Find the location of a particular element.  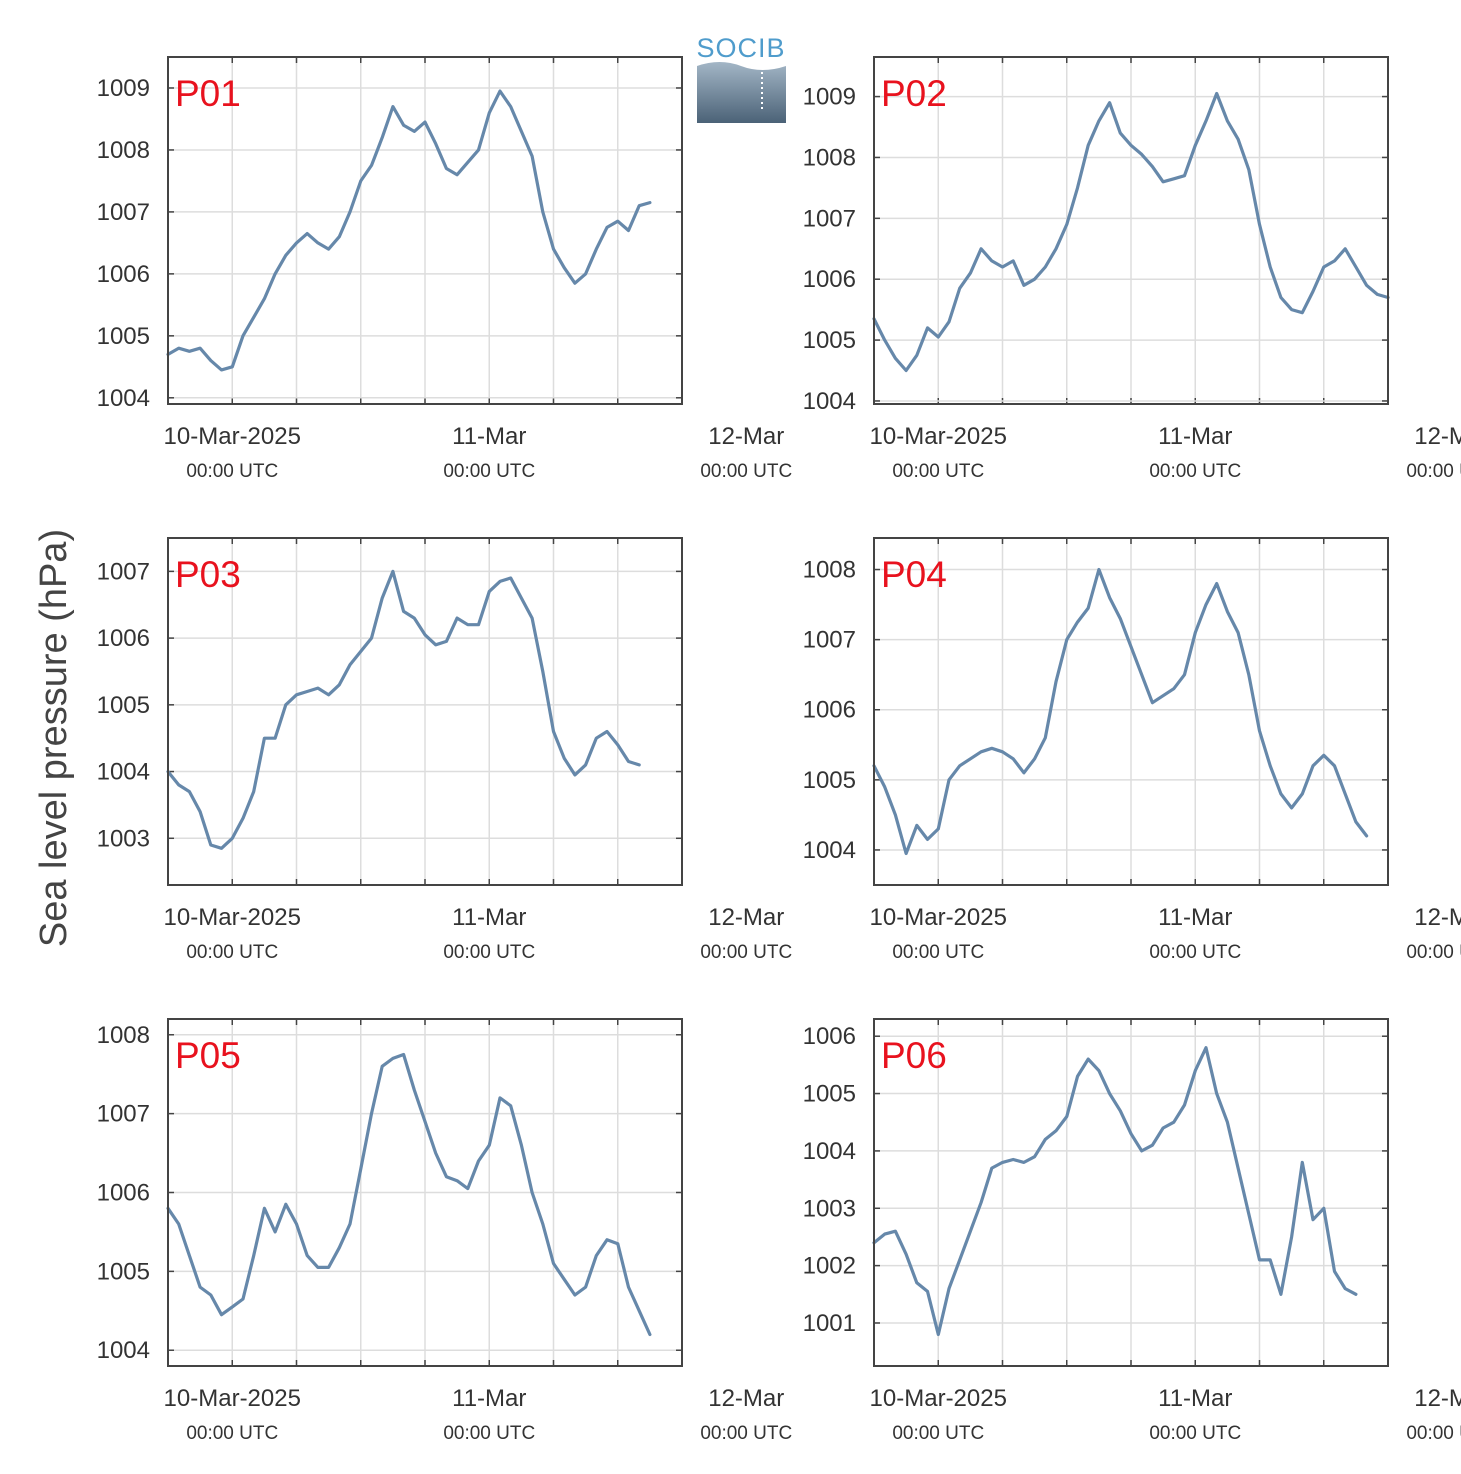

y-axis-label: Sea level pressure (hPa) is located at coordinates (54, 738).